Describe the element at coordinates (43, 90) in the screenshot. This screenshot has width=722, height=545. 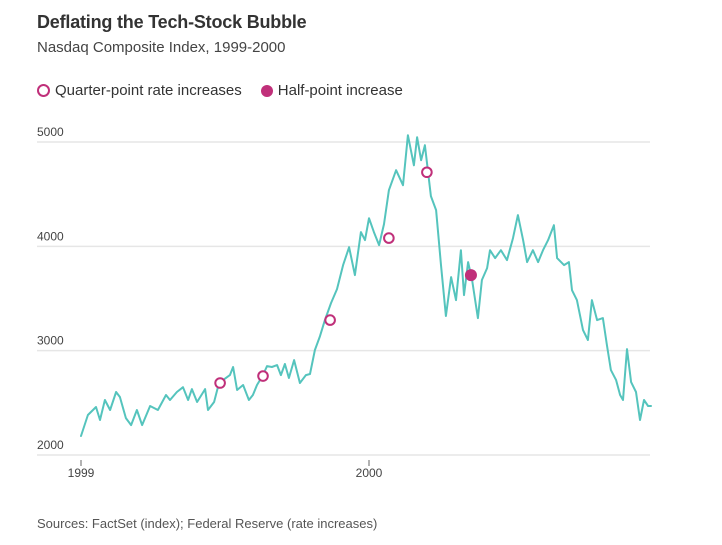
I see `open-circle-icon` at that location.